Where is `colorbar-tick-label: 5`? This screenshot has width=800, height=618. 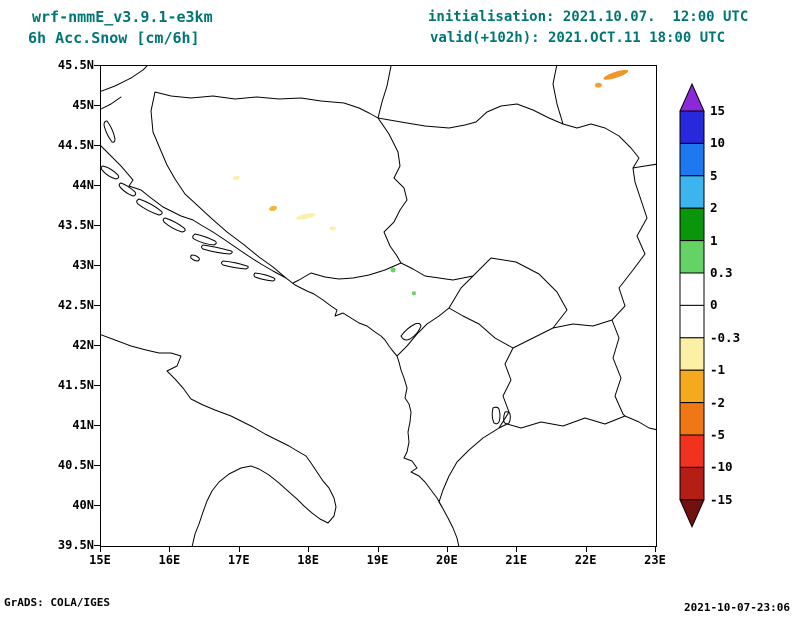 colorbar-tick-label: 5 is located at coordinates (714, 175).